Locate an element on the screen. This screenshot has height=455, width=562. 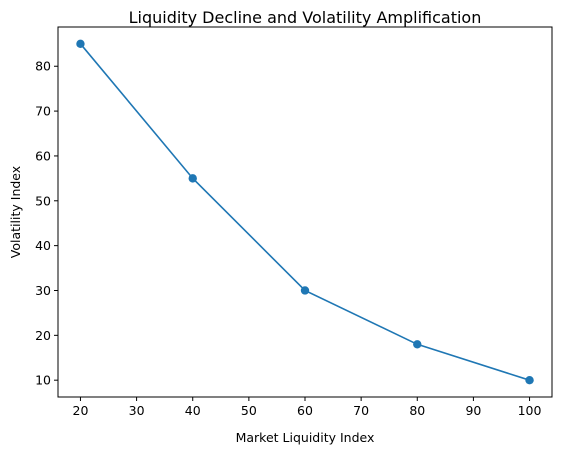
y-tick-label: 10 is located at coordinates (43, 380).